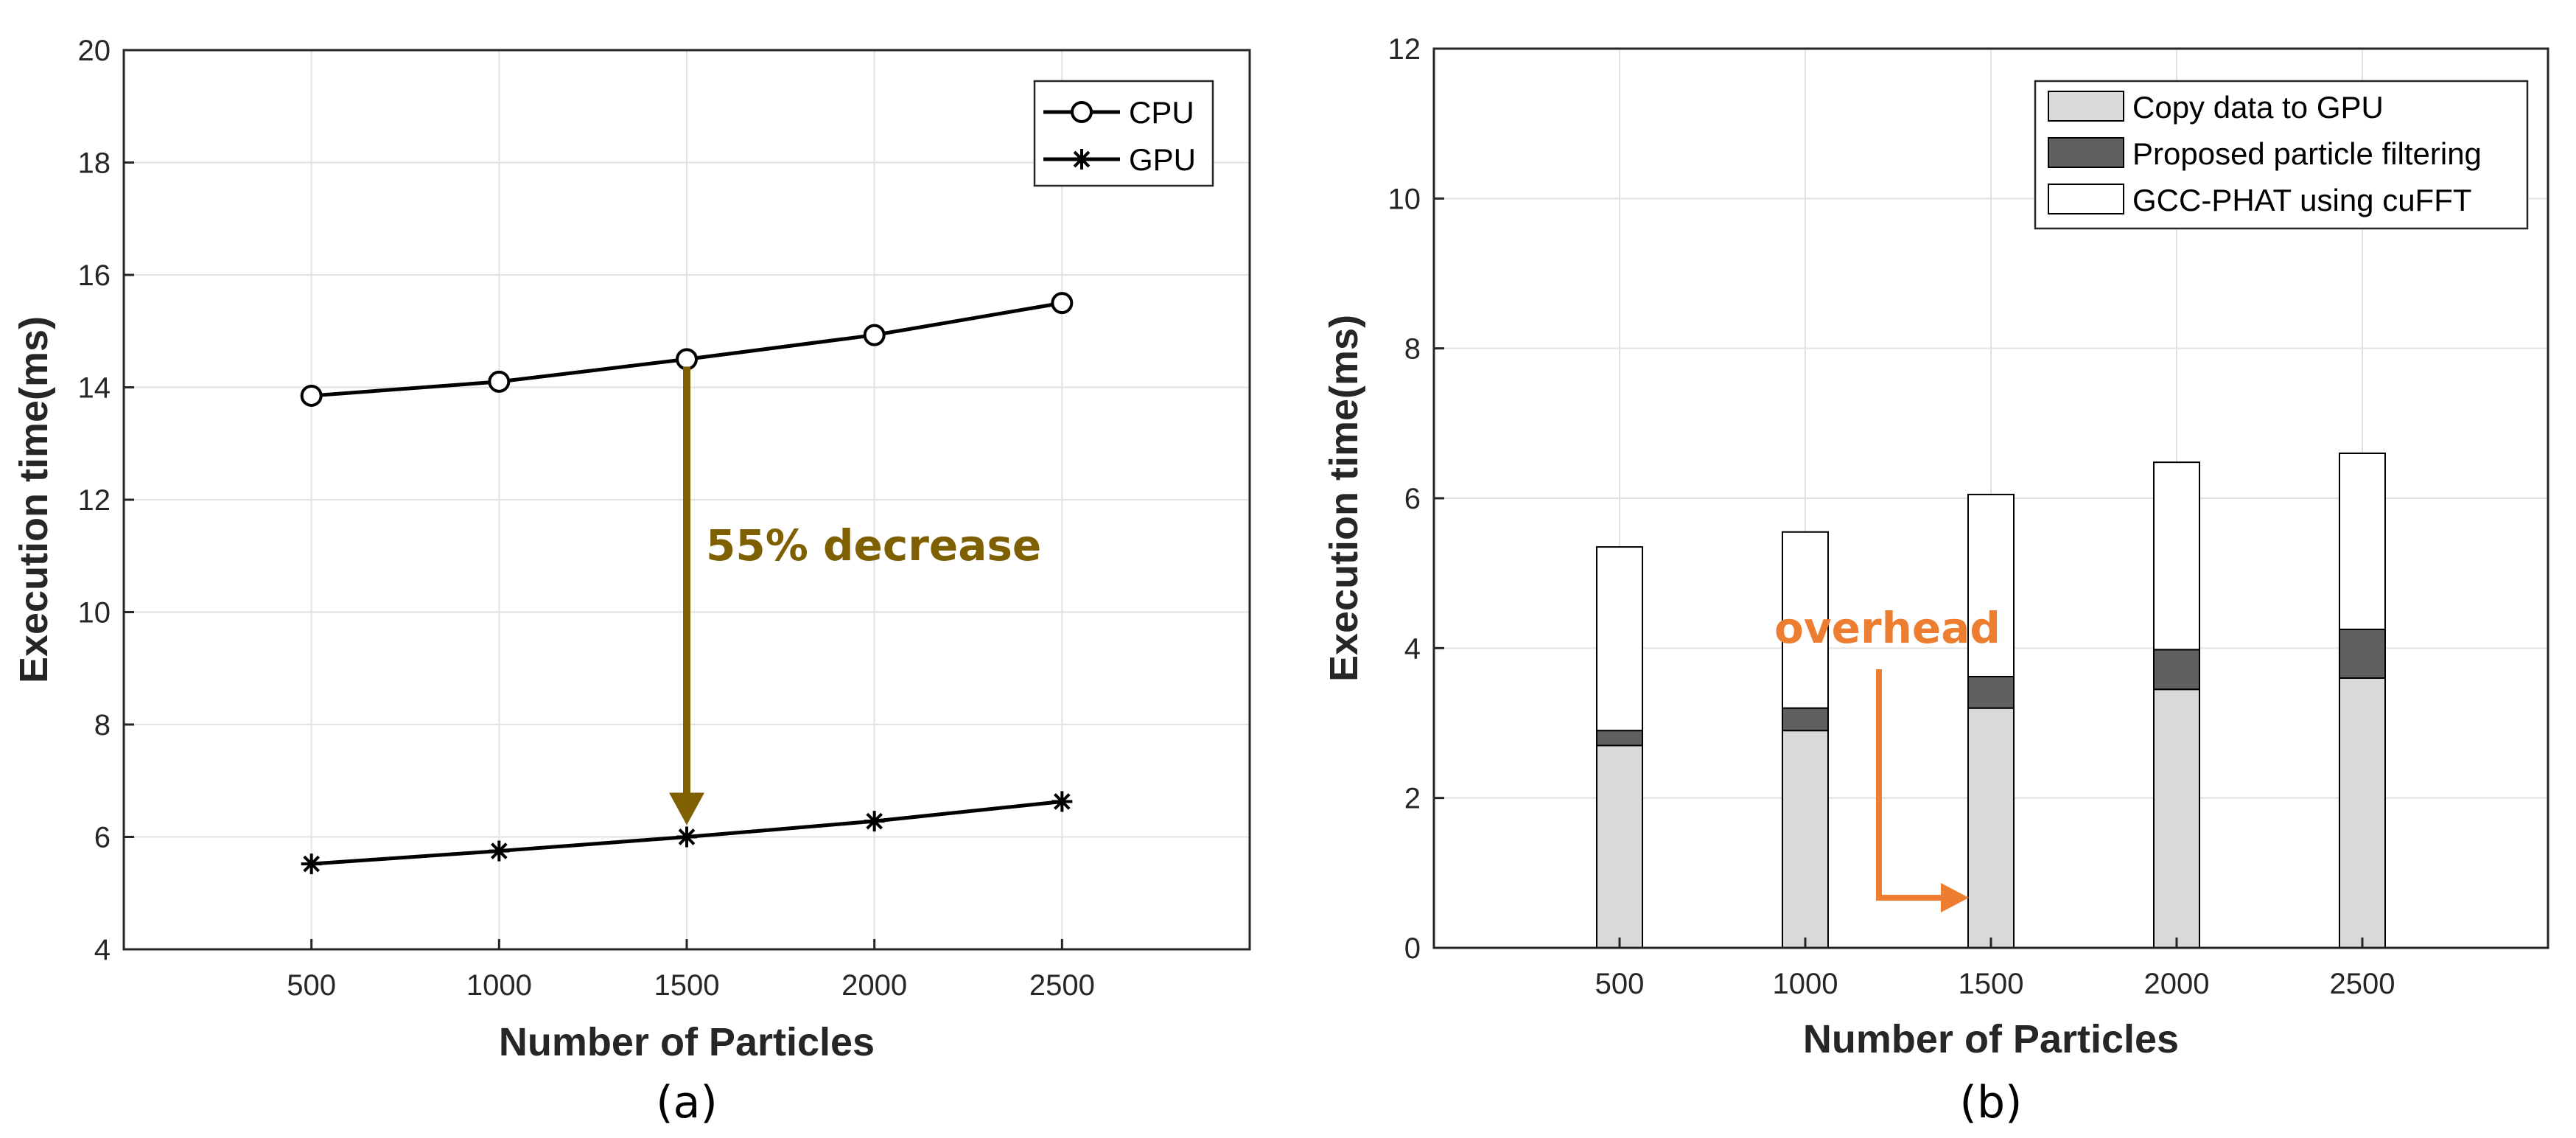 This screenshot has width=2576, height=1138. I want to click on x-axis-label-b: Number of Particles, so click(1991, 1039).